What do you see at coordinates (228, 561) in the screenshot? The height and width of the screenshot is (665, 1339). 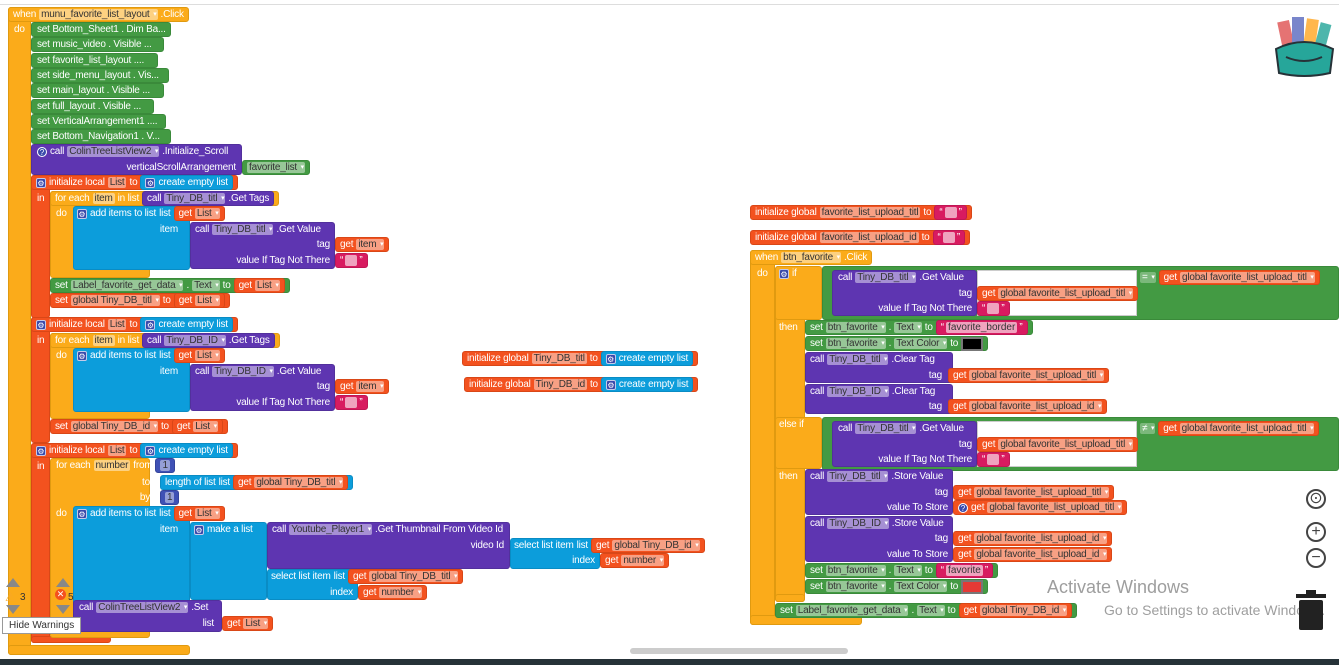 I see `make-a-list-block` at bounding box center [228, 561].